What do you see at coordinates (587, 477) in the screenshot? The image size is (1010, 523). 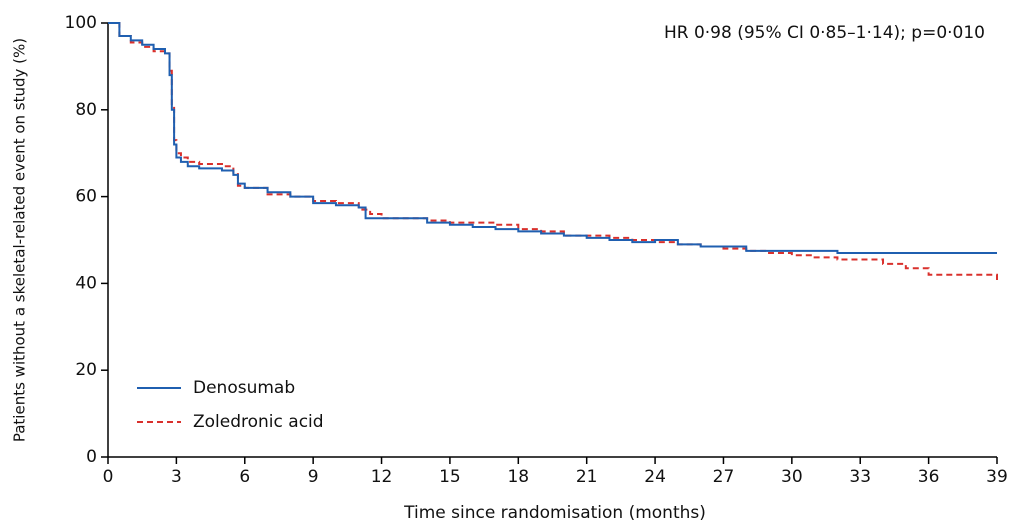 I see `x-tick-label: 21` at bounding box center [587, 477].